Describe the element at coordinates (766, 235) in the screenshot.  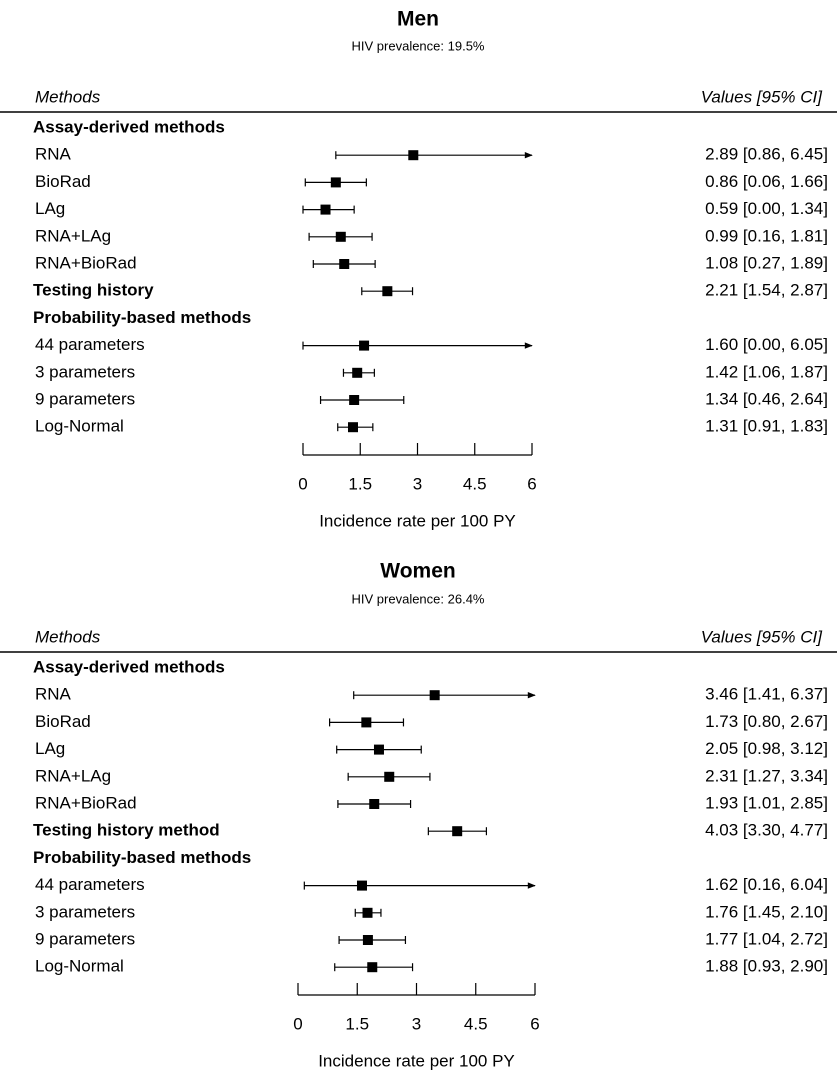
I see `value-label: 0.99 [0.16, 1.81]` at that location.